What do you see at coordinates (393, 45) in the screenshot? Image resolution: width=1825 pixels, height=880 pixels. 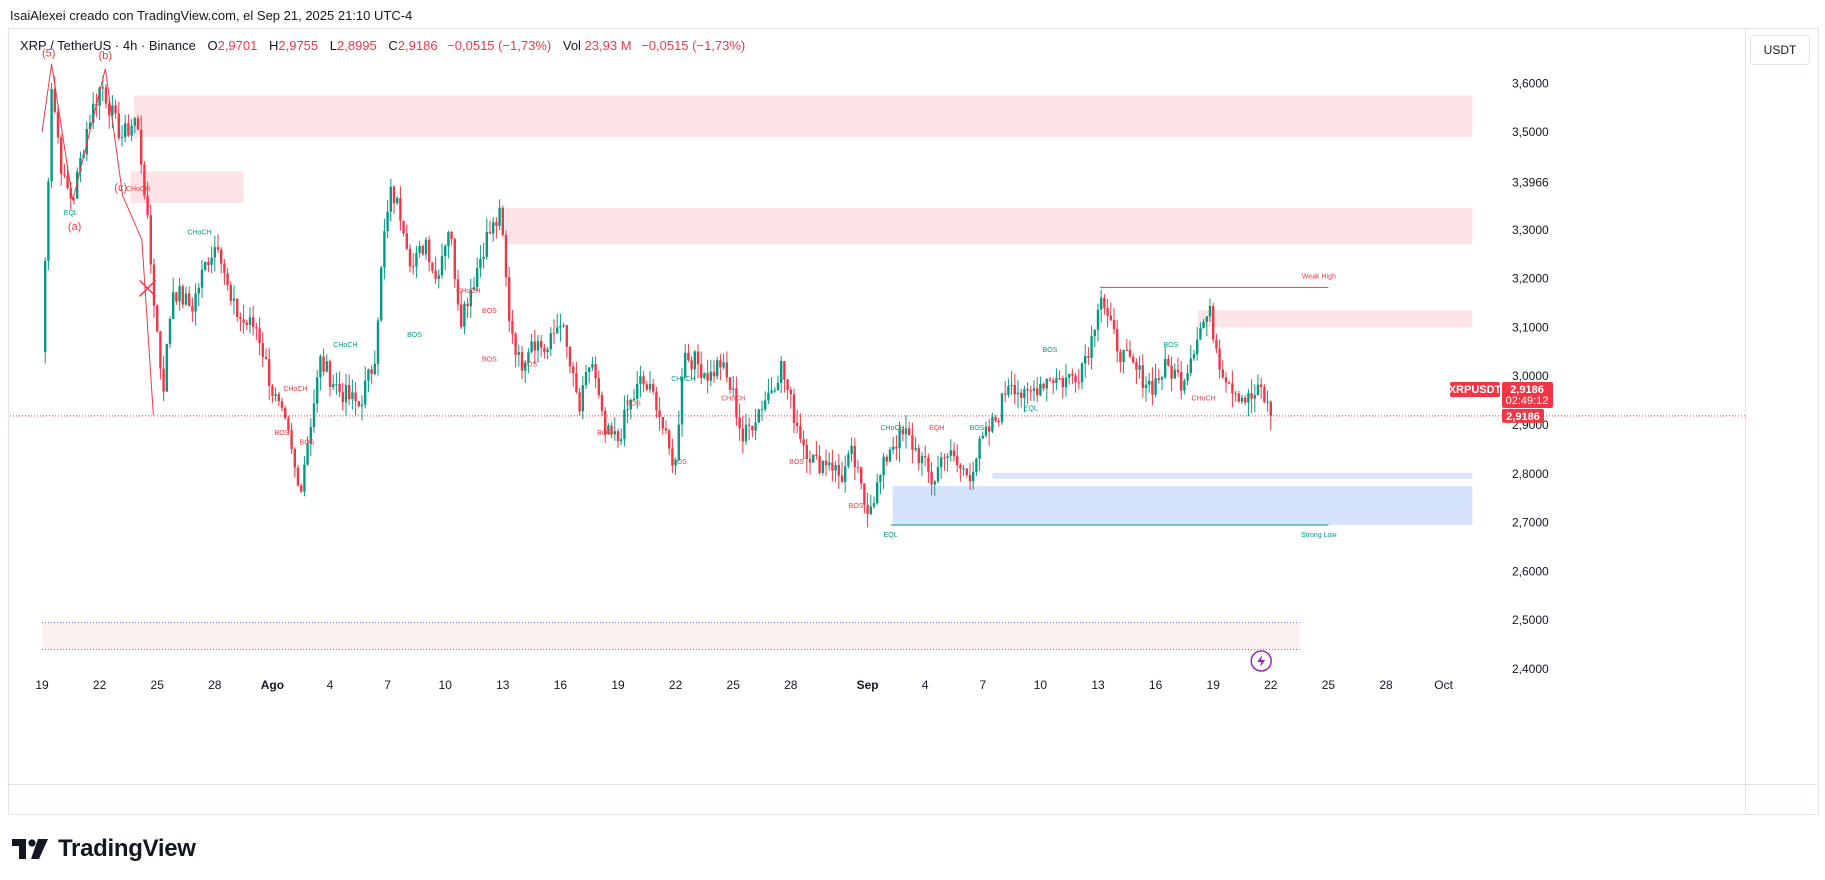 I see `close-label: C` at bounding box center [393, 45].